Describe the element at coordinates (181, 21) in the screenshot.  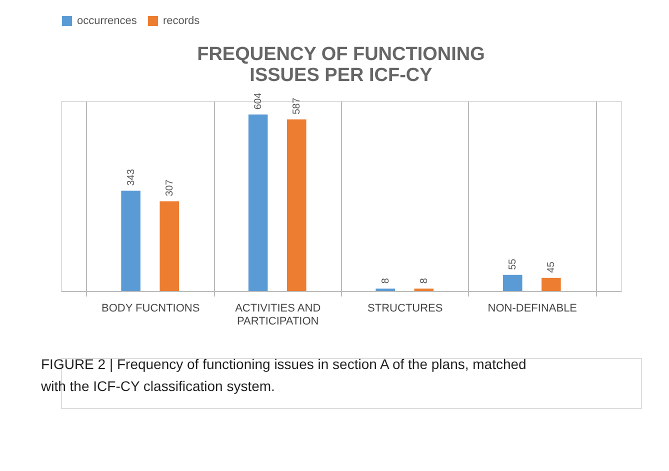
I see `legend-label: records` at that location.